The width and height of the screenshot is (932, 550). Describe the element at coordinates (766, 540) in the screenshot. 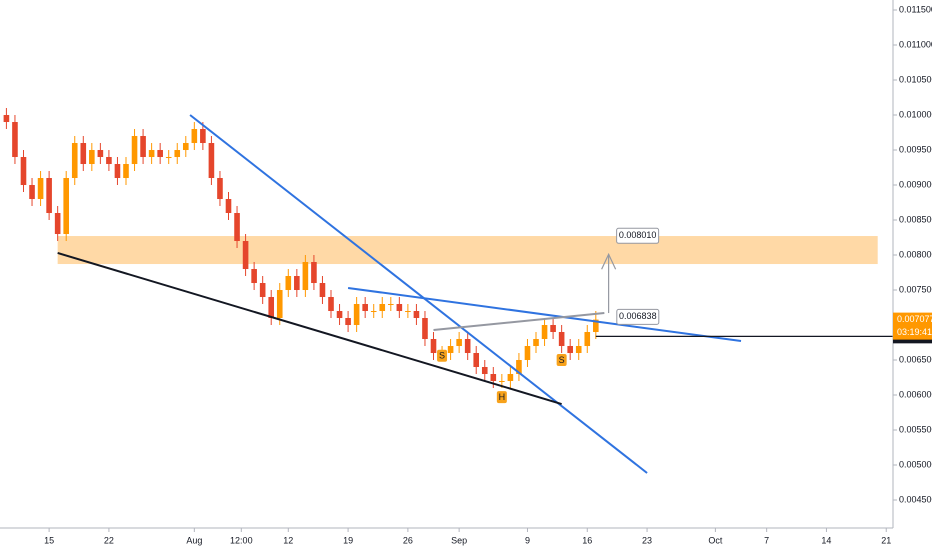

I see `x-tick-label: 7` at that location.